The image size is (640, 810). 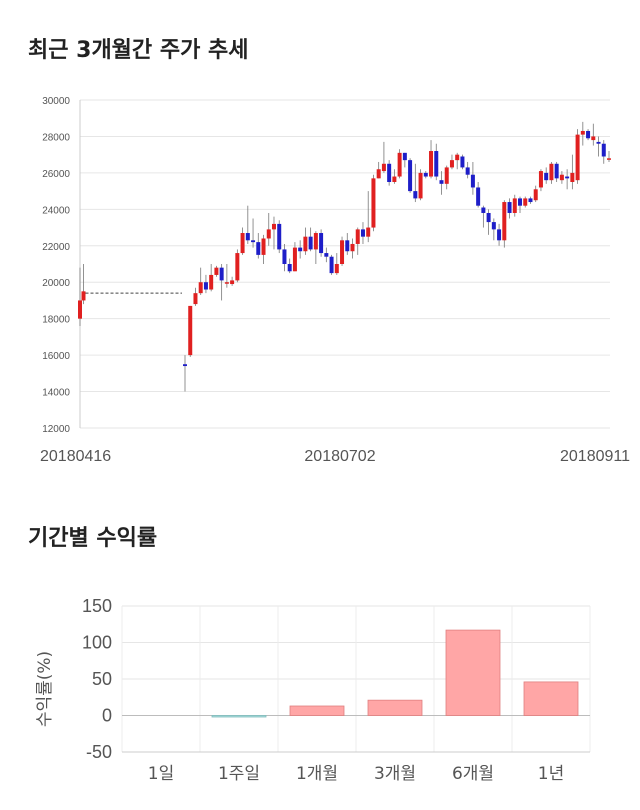 I want to click on y-tick-label: 24000, so click(x=56, y=210).